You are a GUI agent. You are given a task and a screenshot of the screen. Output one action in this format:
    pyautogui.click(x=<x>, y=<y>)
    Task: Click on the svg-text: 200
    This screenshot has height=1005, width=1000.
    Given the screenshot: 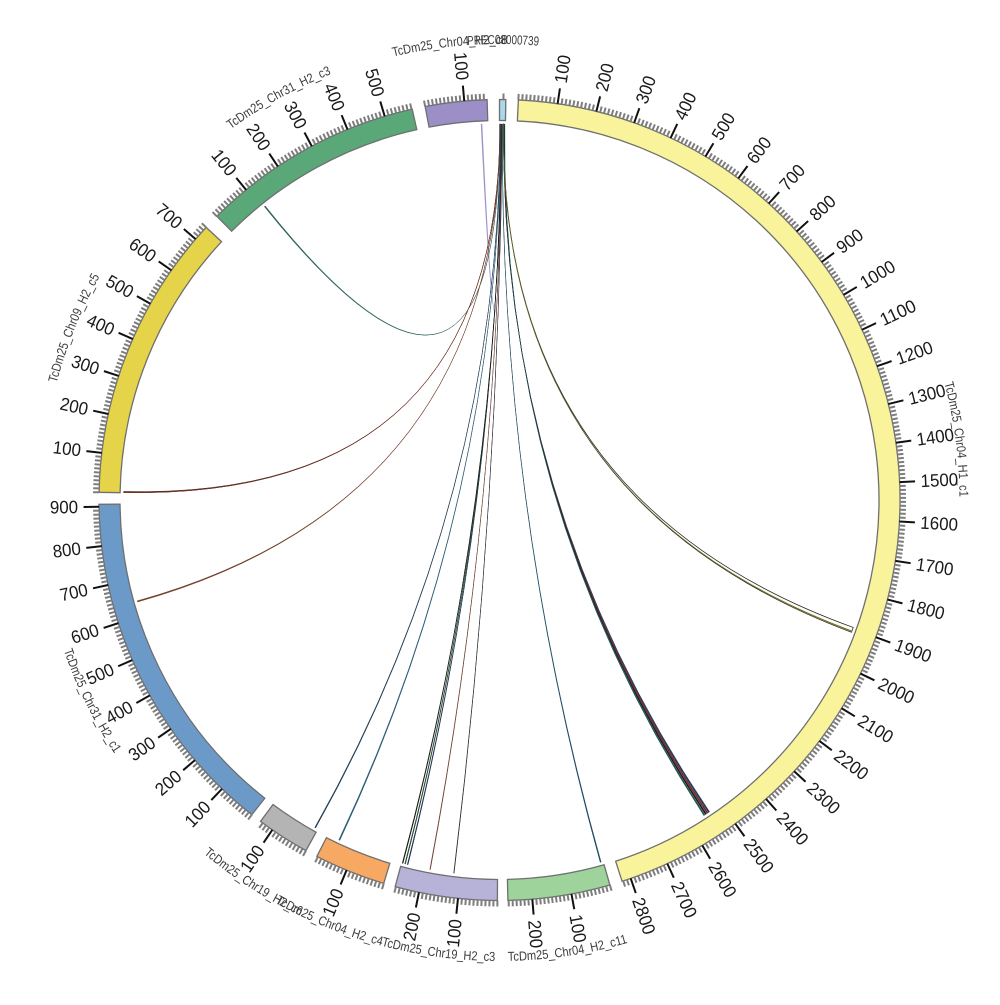 What is the action you would take?
    pyautogui.click(x=535, y=934)
    